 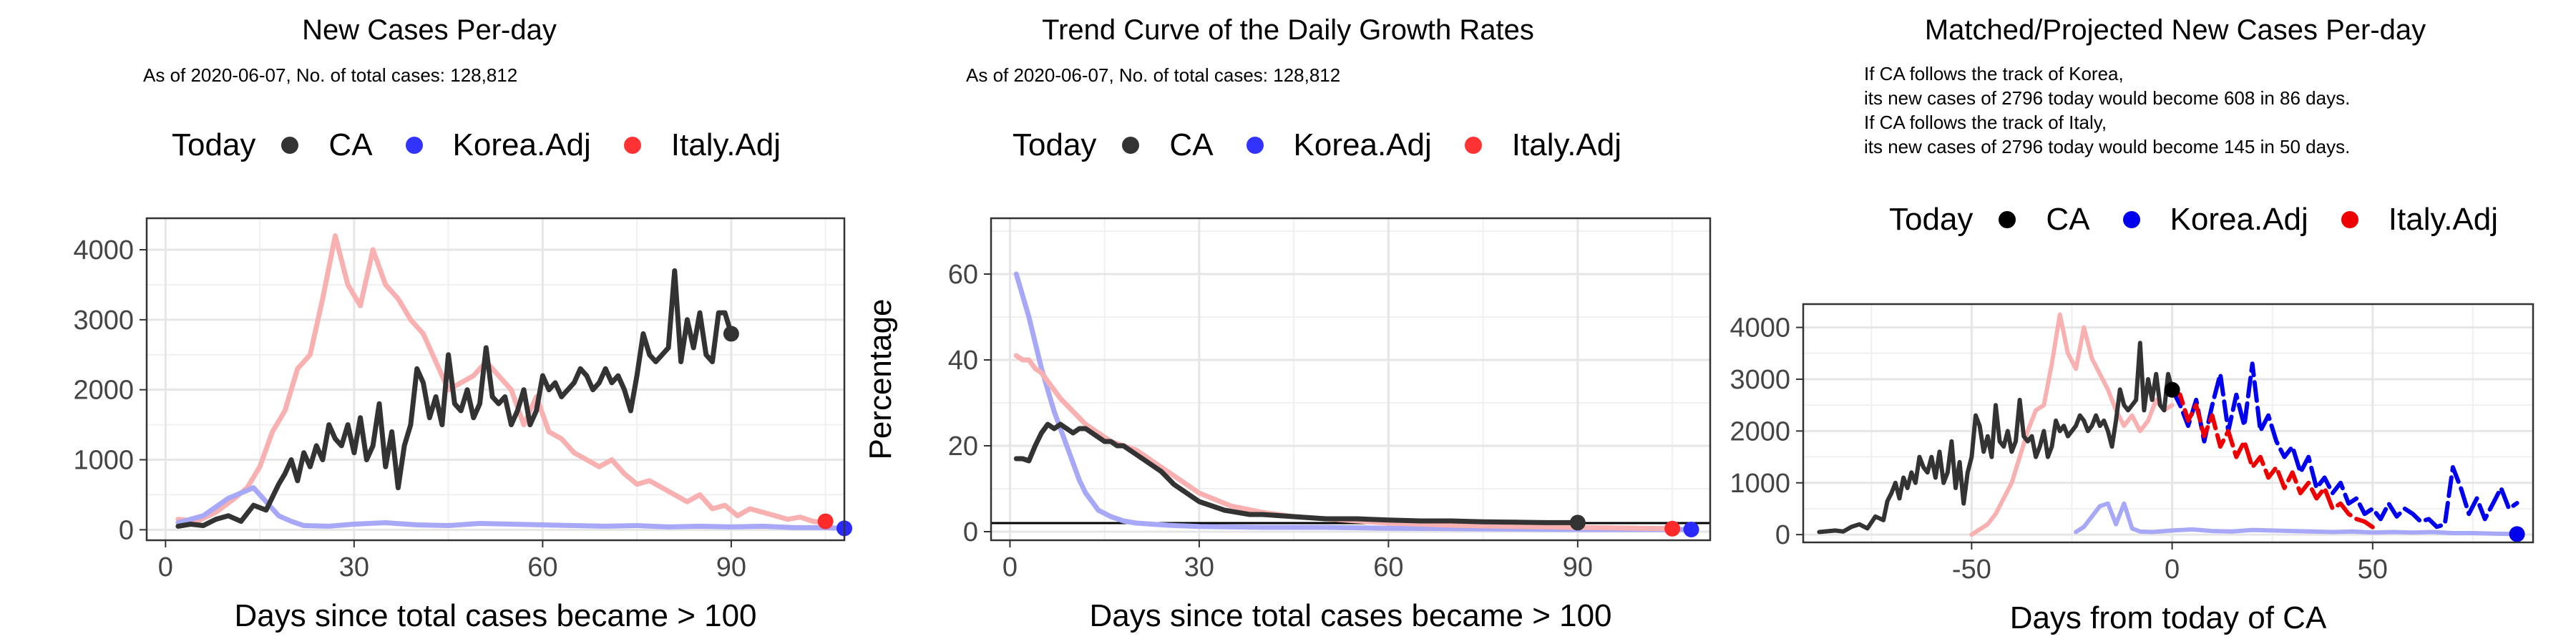 I want to click on annotation-line-1: If CA follows the track of Korea,, so click(x=1994, y=73).